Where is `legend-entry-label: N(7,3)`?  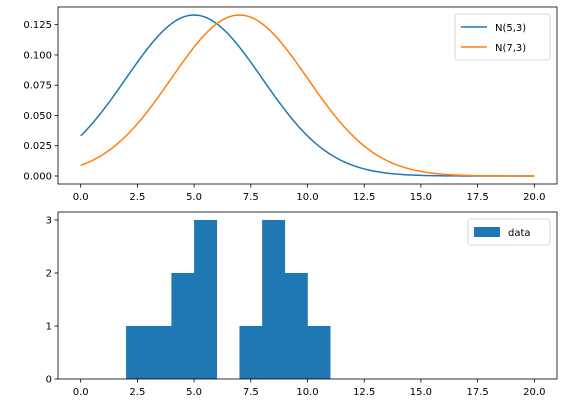 legend-entry-label: N(7,3) is located at coordinates (510, 48).